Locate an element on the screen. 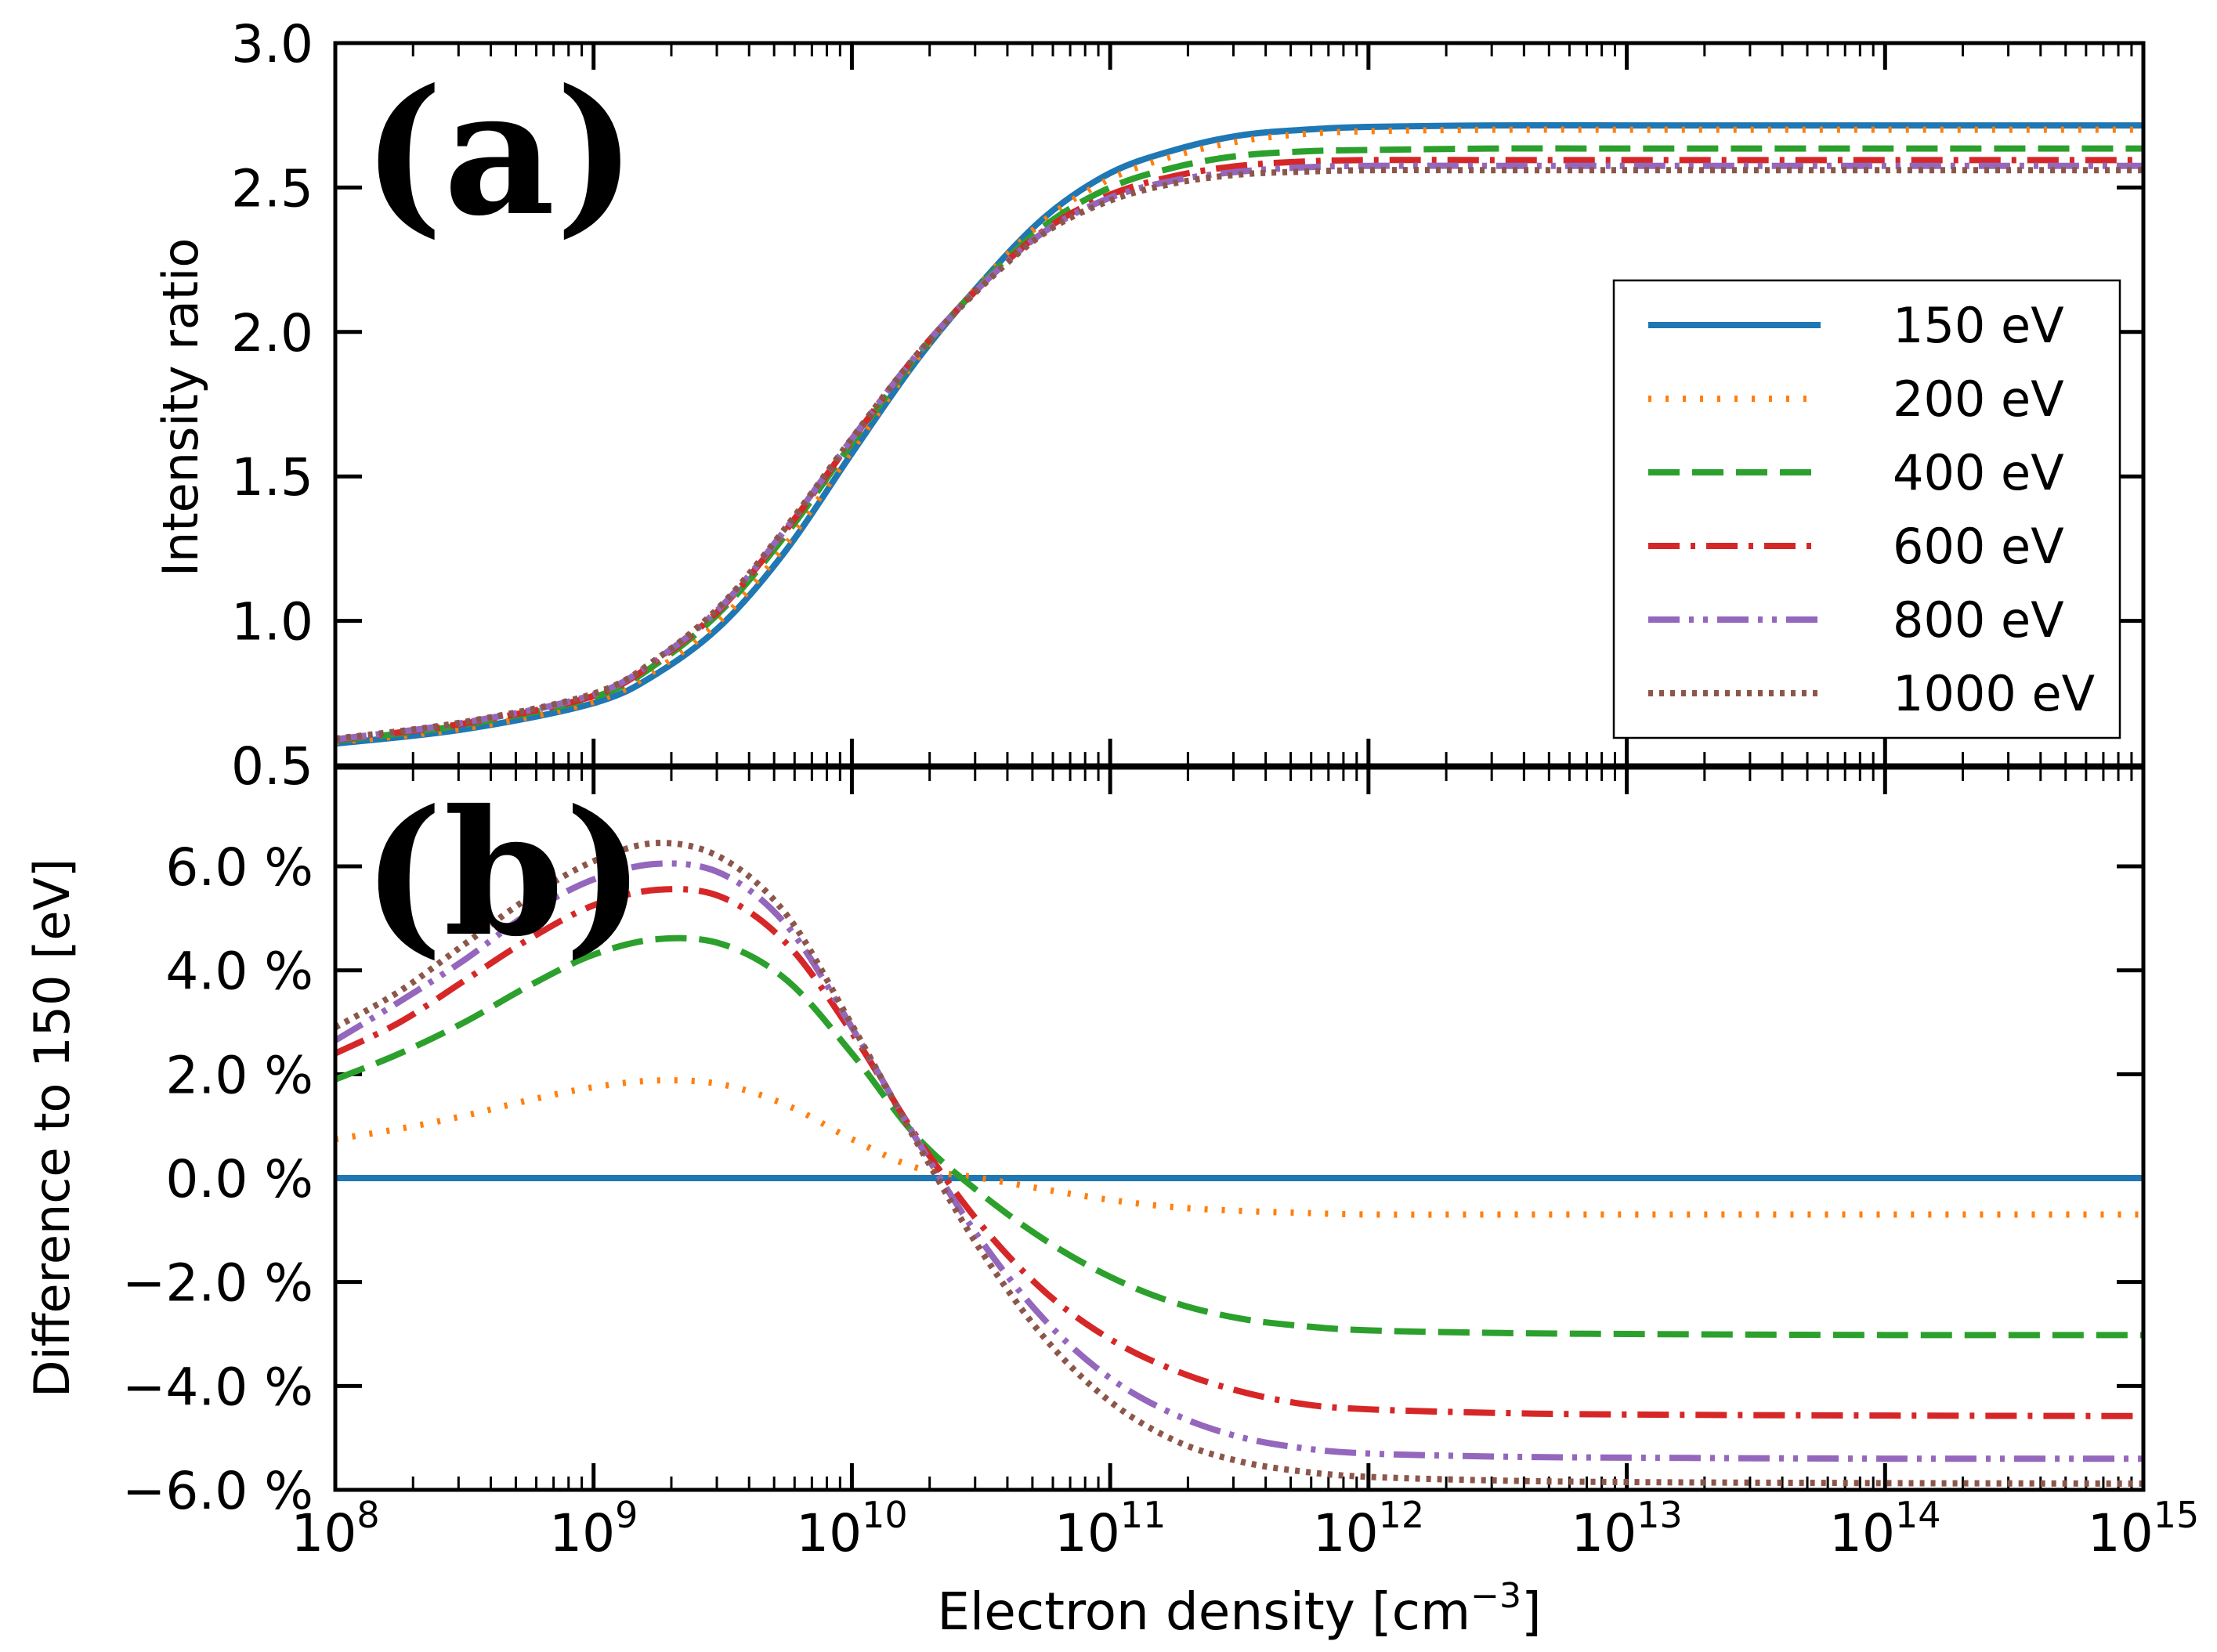  x-tick-label-exponent: 13 is located at coordinates (1660, 1515).